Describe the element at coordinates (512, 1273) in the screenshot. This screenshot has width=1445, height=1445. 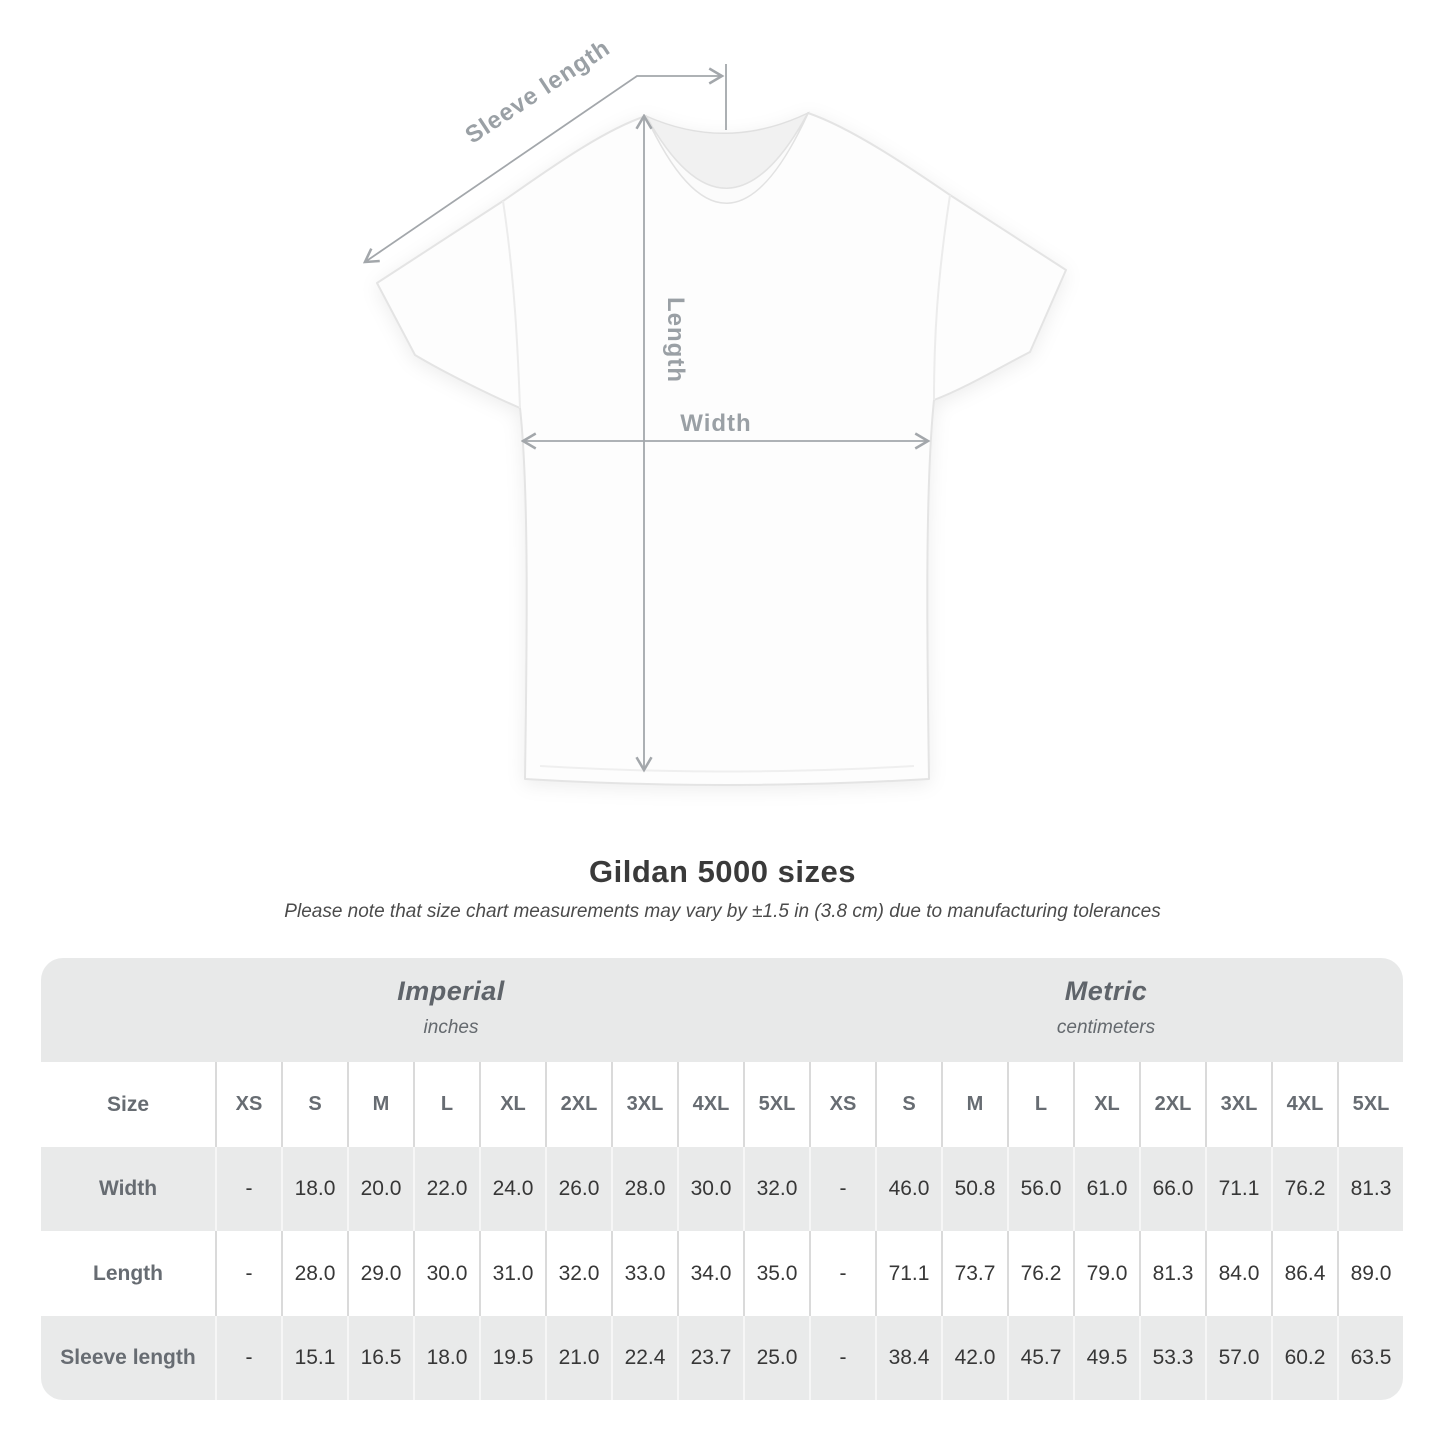
I see `imperial-value-cell: 31.0` at that location.